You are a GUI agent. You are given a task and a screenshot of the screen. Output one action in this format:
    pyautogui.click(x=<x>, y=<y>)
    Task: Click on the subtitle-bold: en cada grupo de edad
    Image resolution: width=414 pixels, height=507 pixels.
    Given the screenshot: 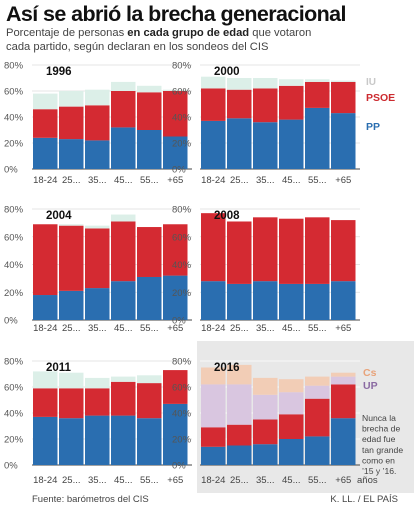 What is the action you would take?
    pyautogui.click(x=188, y=33)
    